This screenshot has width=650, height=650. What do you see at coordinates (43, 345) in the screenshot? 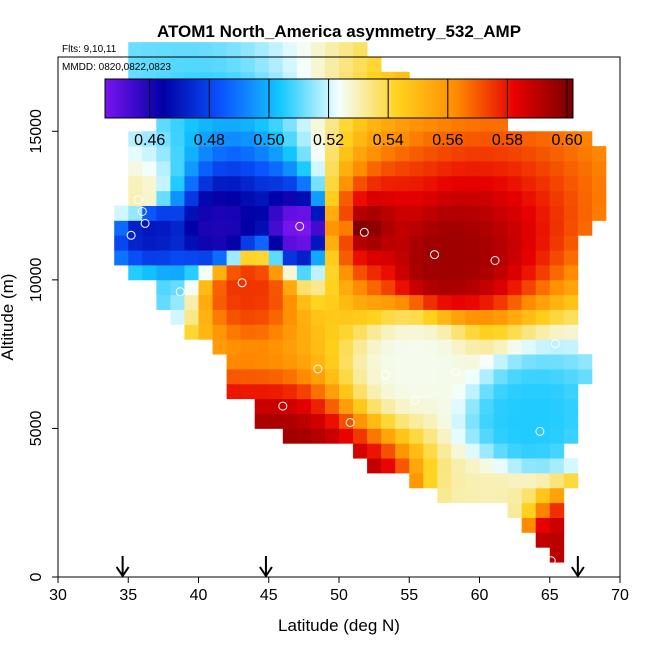
I see `y-axis: 0 5000 10000 15000` at bounding box center [43, 345].